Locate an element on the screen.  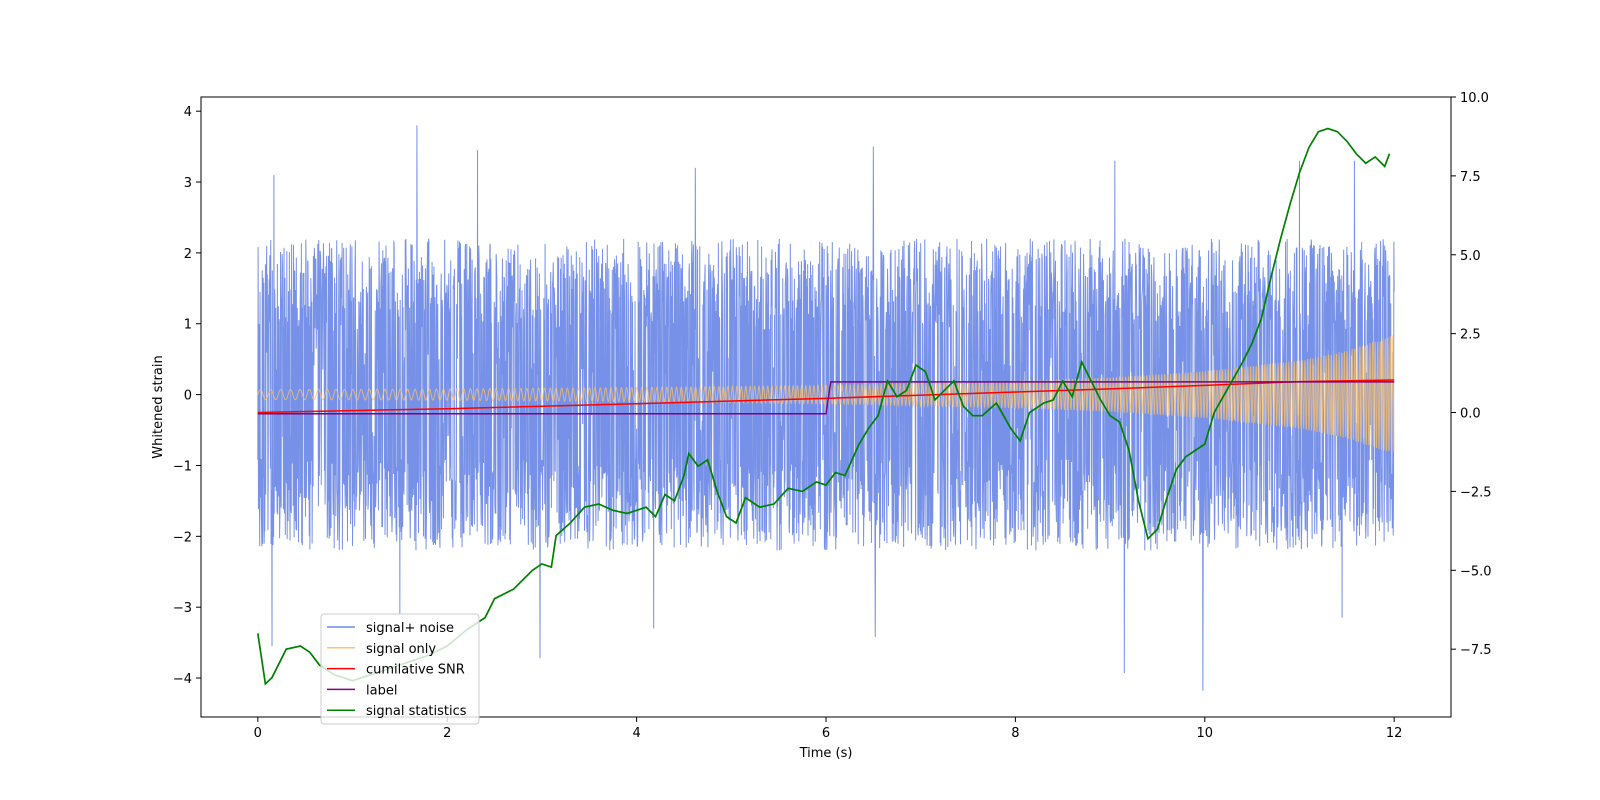
y2-tick-label: −2.5 is located at coordinates (1476, 492).